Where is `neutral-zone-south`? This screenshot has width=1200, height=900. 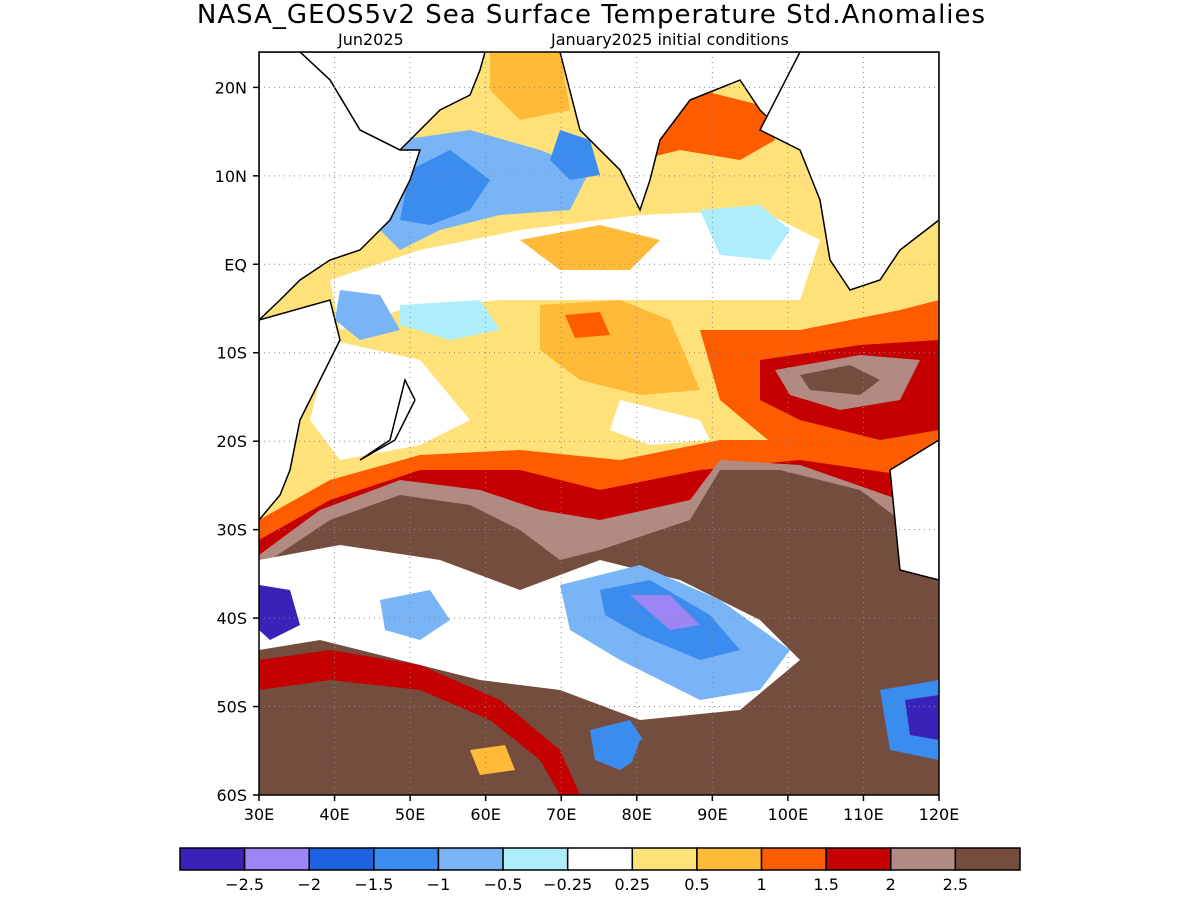
neutral-zone-south is located at coordinates (660, 422).